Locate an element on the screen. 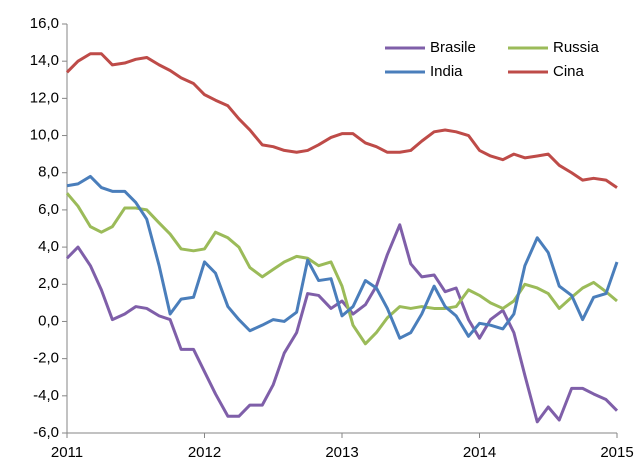 This screenshot has height=464, width=641. y-tick-label: -4,0 is located at coordinates (46, 395).